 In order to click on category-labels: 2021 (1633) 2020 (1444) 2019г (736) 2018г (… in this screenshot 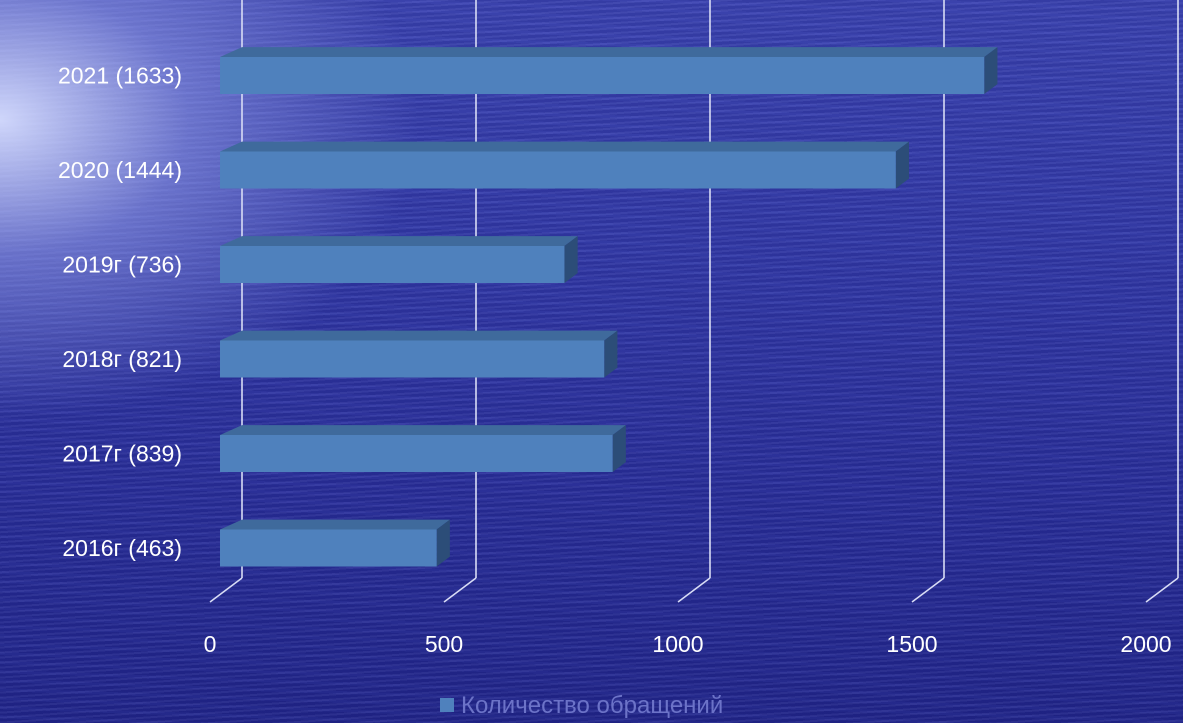, I will do `click(120, 312)`.